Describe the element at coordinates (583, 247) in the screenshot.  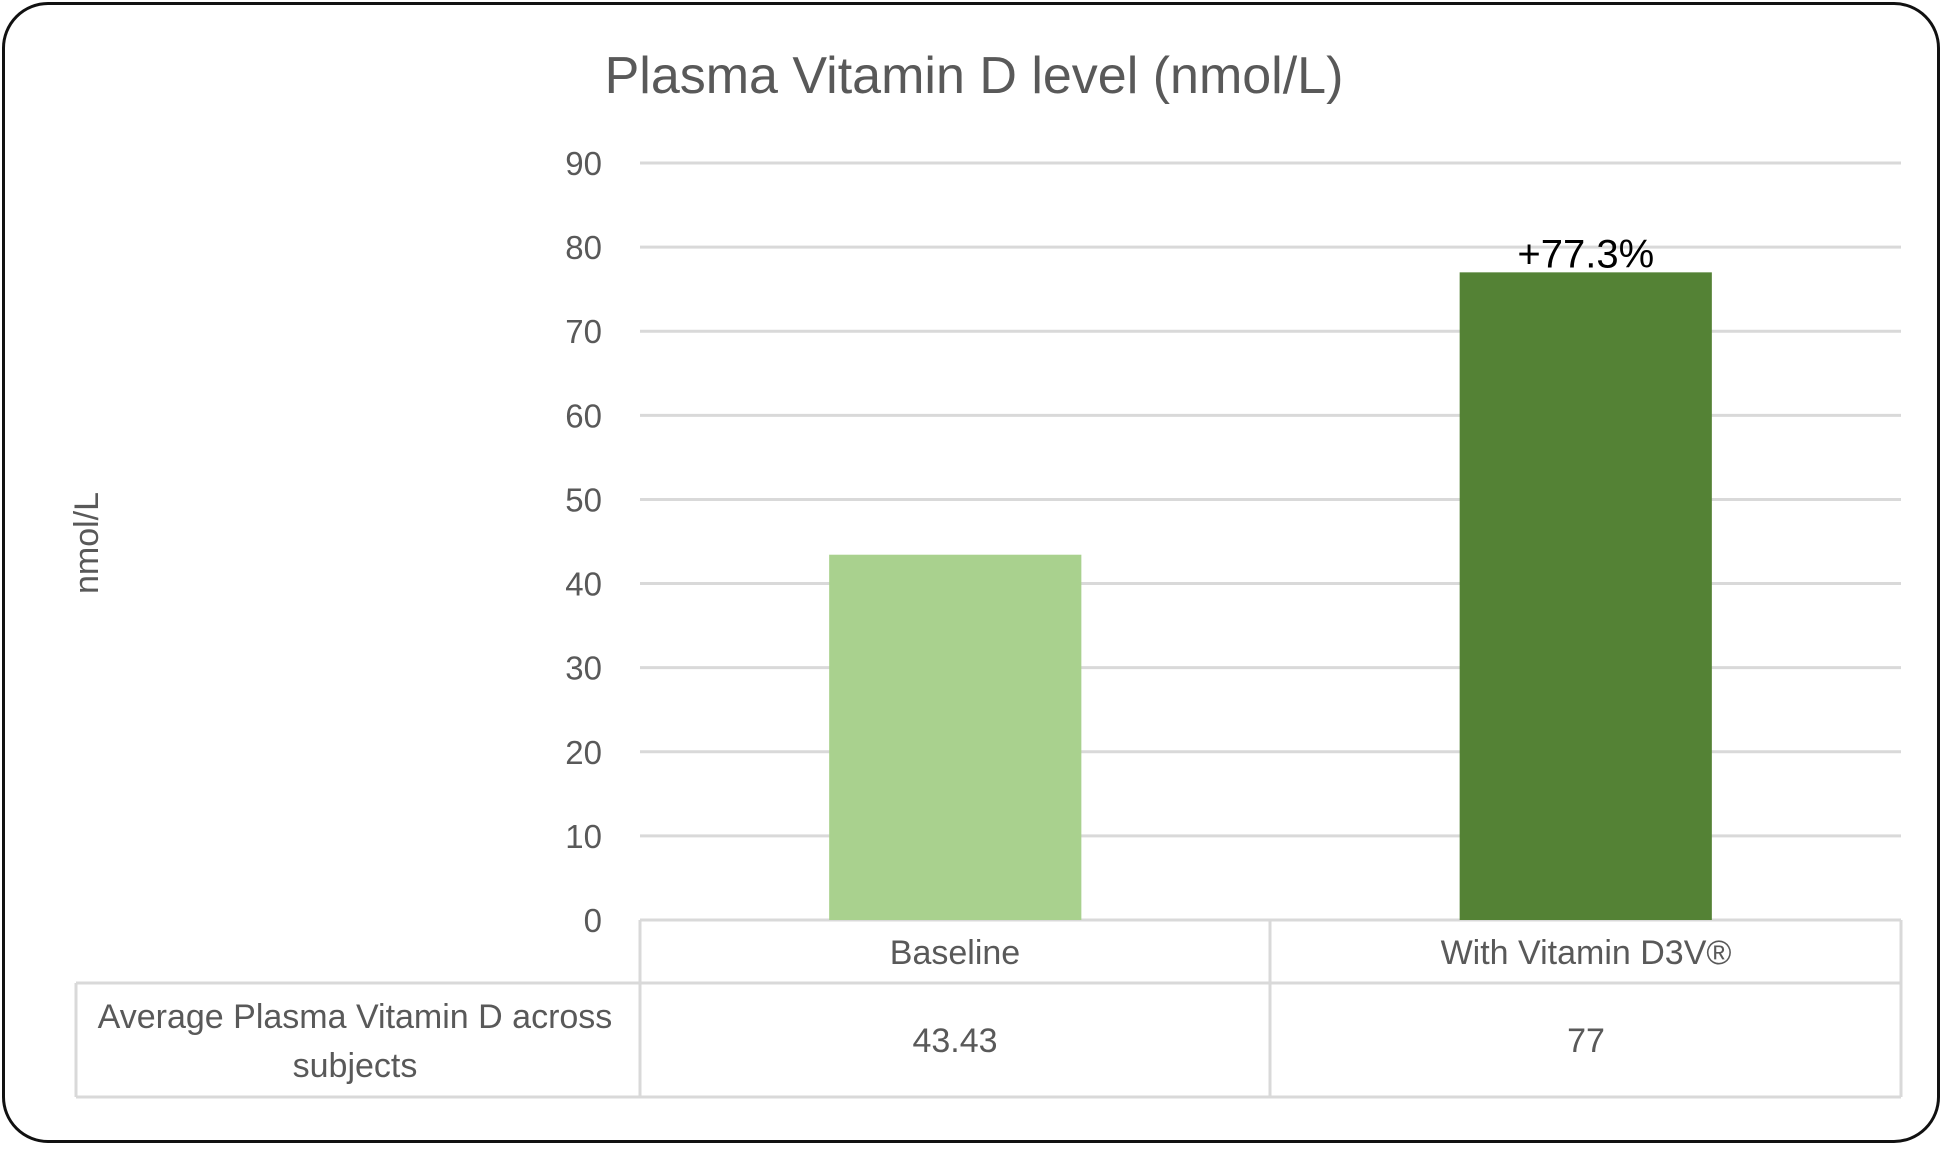
I see `y-tick-label: 80` at that location.